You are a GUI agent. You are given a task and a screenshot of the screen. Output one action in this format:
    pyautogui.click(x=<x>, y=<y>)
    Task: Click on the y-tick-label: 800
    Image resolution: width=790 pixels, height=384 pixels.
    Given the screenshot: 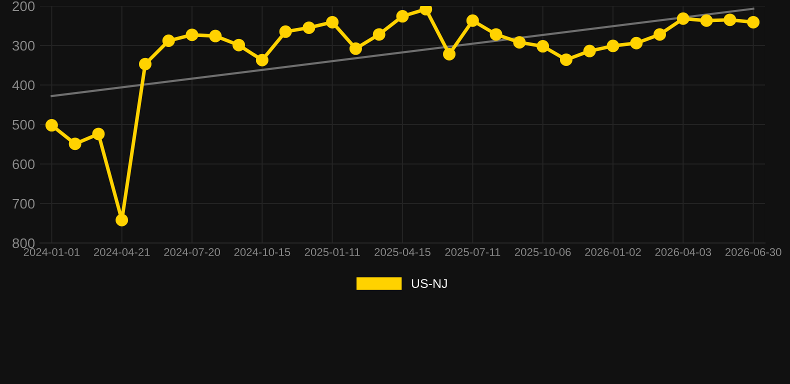 What is the action you would take?
    pyautogui.click(x=23, y=243)
    